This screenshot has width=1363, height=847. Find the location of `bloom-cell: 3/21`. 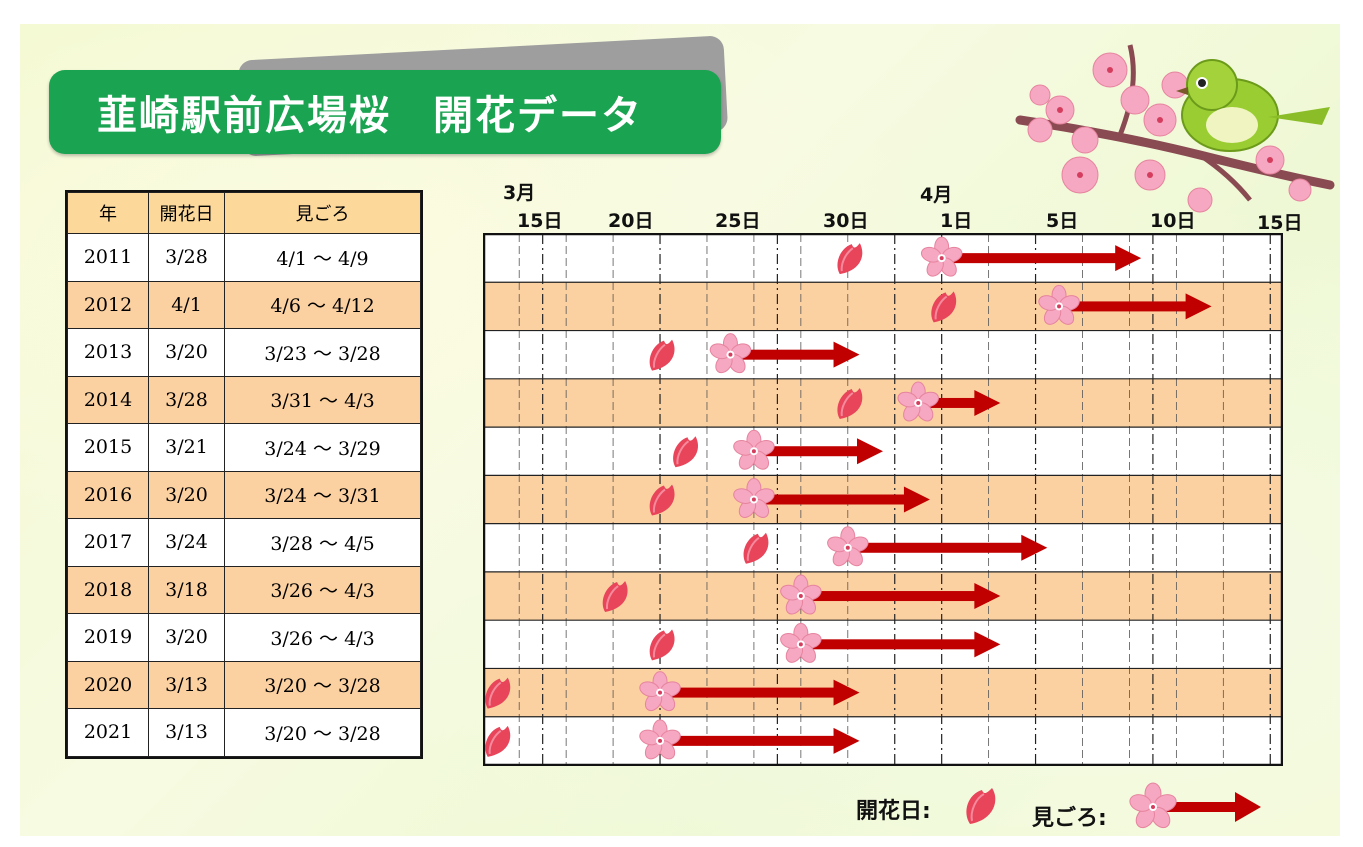

bloom-cell: 3/21 is located at coordinates (186, 447).